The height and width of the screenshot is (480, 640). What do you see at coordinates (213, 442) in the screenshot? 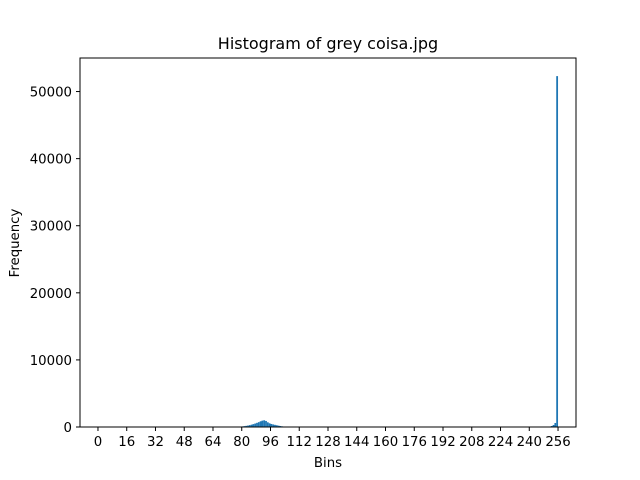
I see `x-tick-label: 64` at bounding box center [213, 442].